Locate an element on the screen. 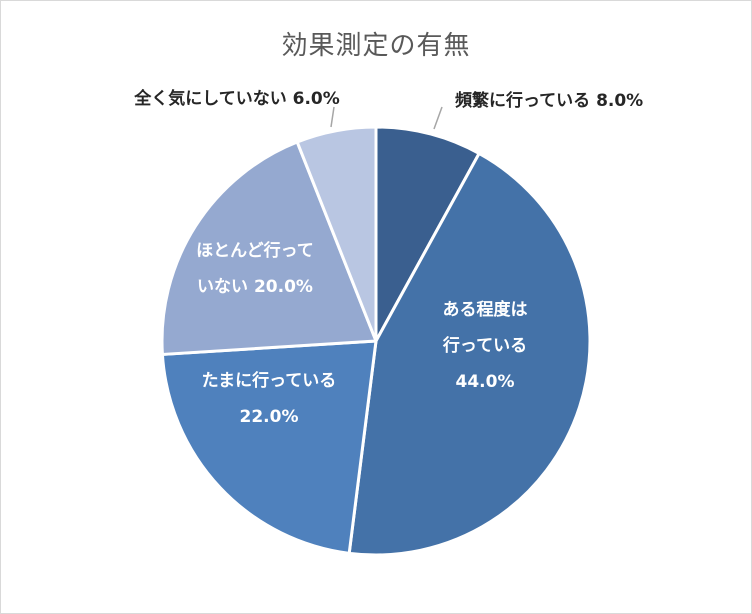 The width and height of the screenshot is (752, 614). slice-label-line: ある程度は is located at coordinates (485, 309).